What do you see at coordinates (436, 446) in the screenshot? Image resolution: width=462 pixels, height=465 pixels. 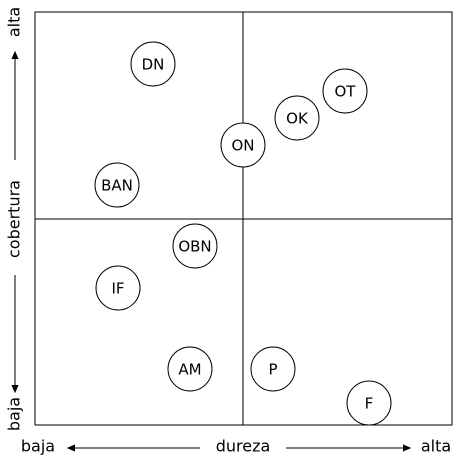 I see `x-high-label: alta` at bounding box center [436, 446].